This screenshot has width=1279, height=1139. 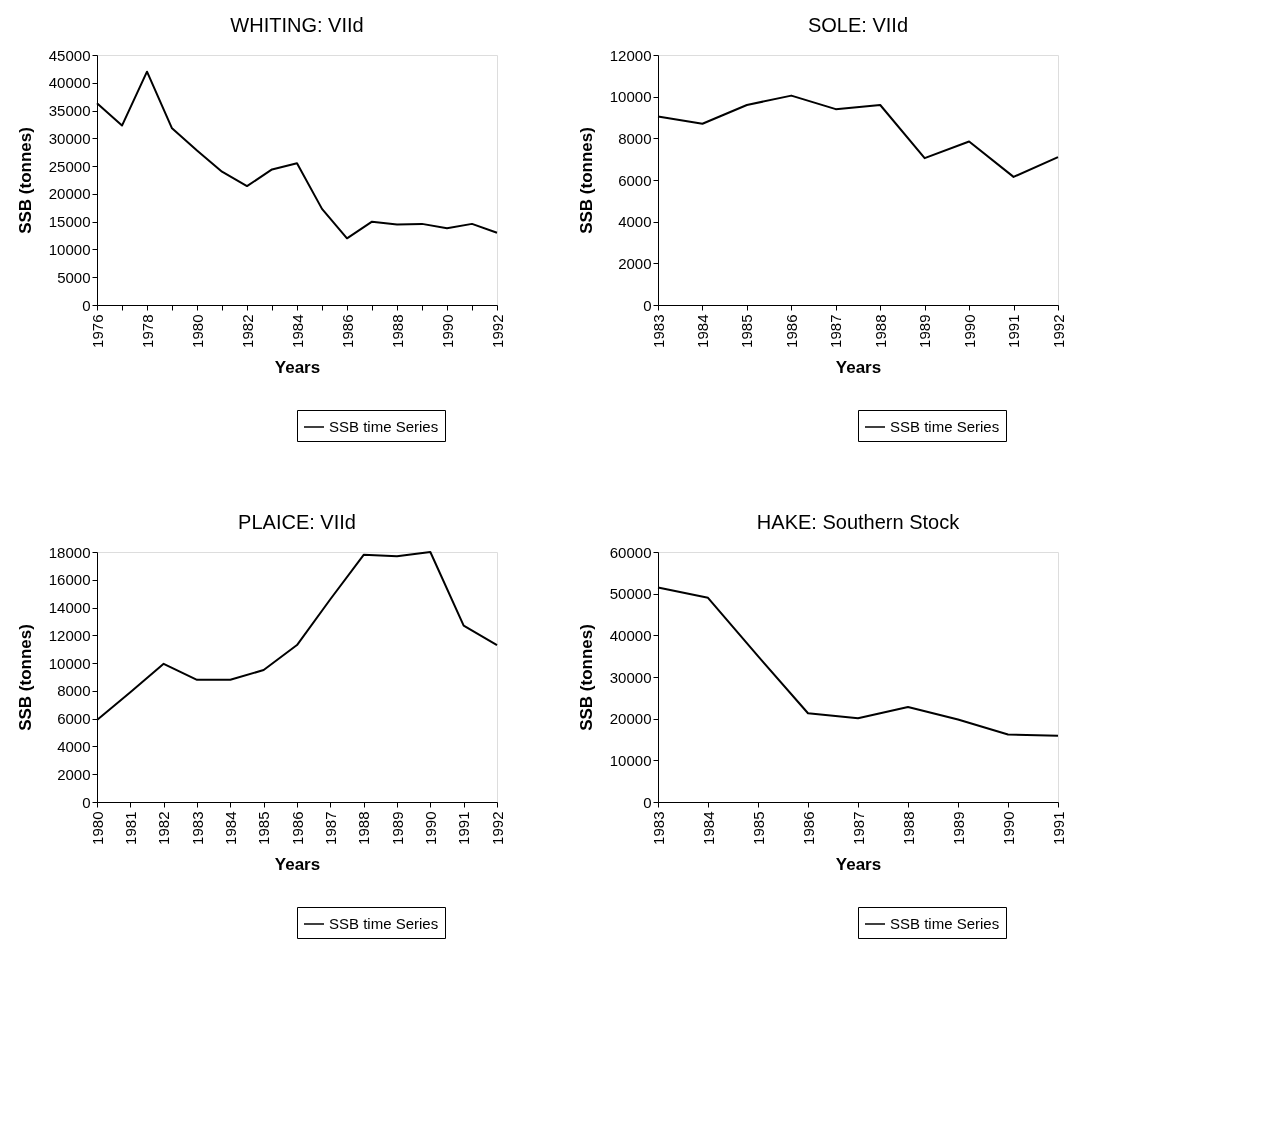 What do you see at coordinates (69, 552) in the screenshot?
I see `y-tick-label: 18000` at bounding box center [69, 552].